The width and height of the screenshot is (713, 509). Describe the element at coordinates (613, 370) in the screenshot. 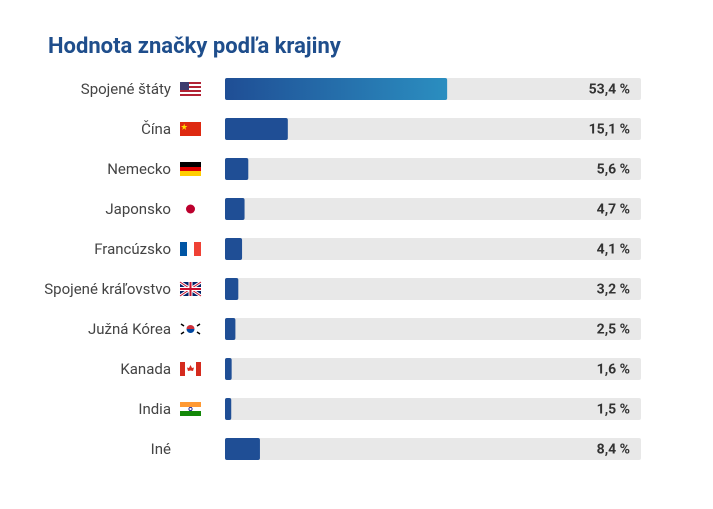

I see `value-label: 1,6 %` at that location.